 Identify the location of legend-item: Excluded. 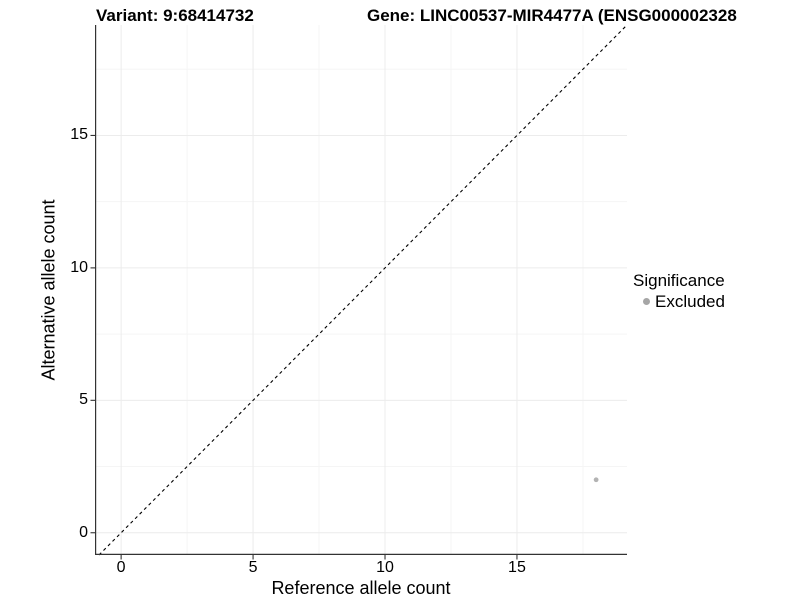
(679, 301).